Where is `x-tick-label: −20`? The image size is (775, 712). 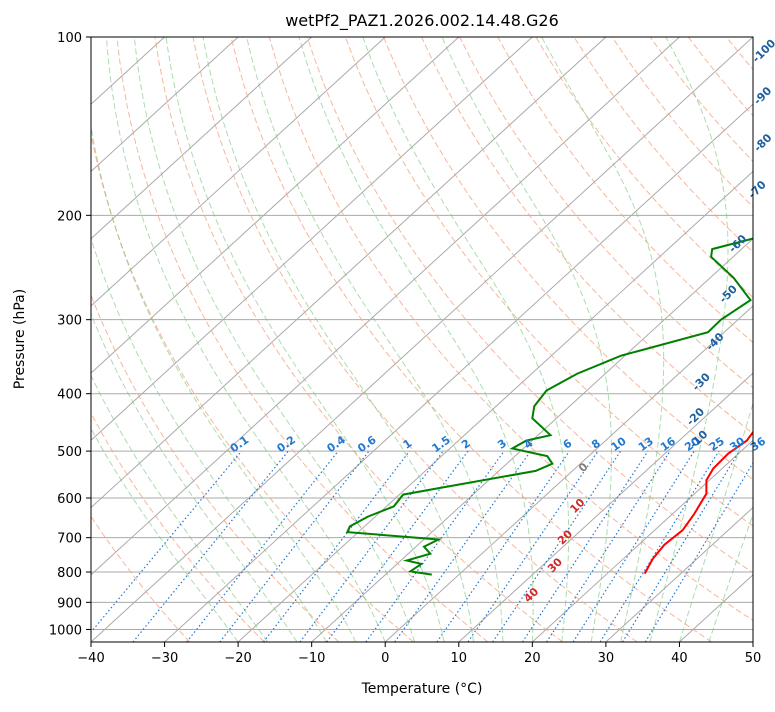
x-tick-label: −20 is located at coordinates (237, 658).